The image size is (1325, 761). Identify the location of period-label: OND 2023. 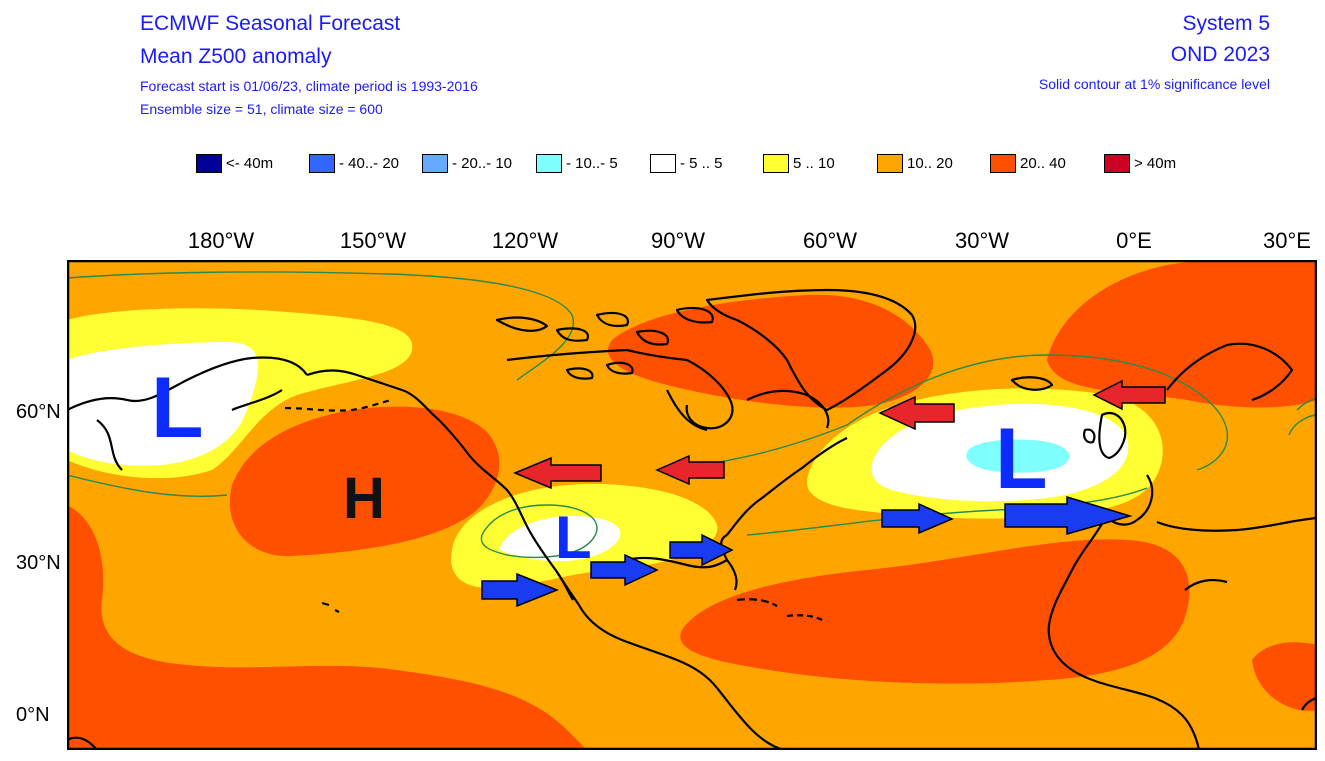
(1220, 54).